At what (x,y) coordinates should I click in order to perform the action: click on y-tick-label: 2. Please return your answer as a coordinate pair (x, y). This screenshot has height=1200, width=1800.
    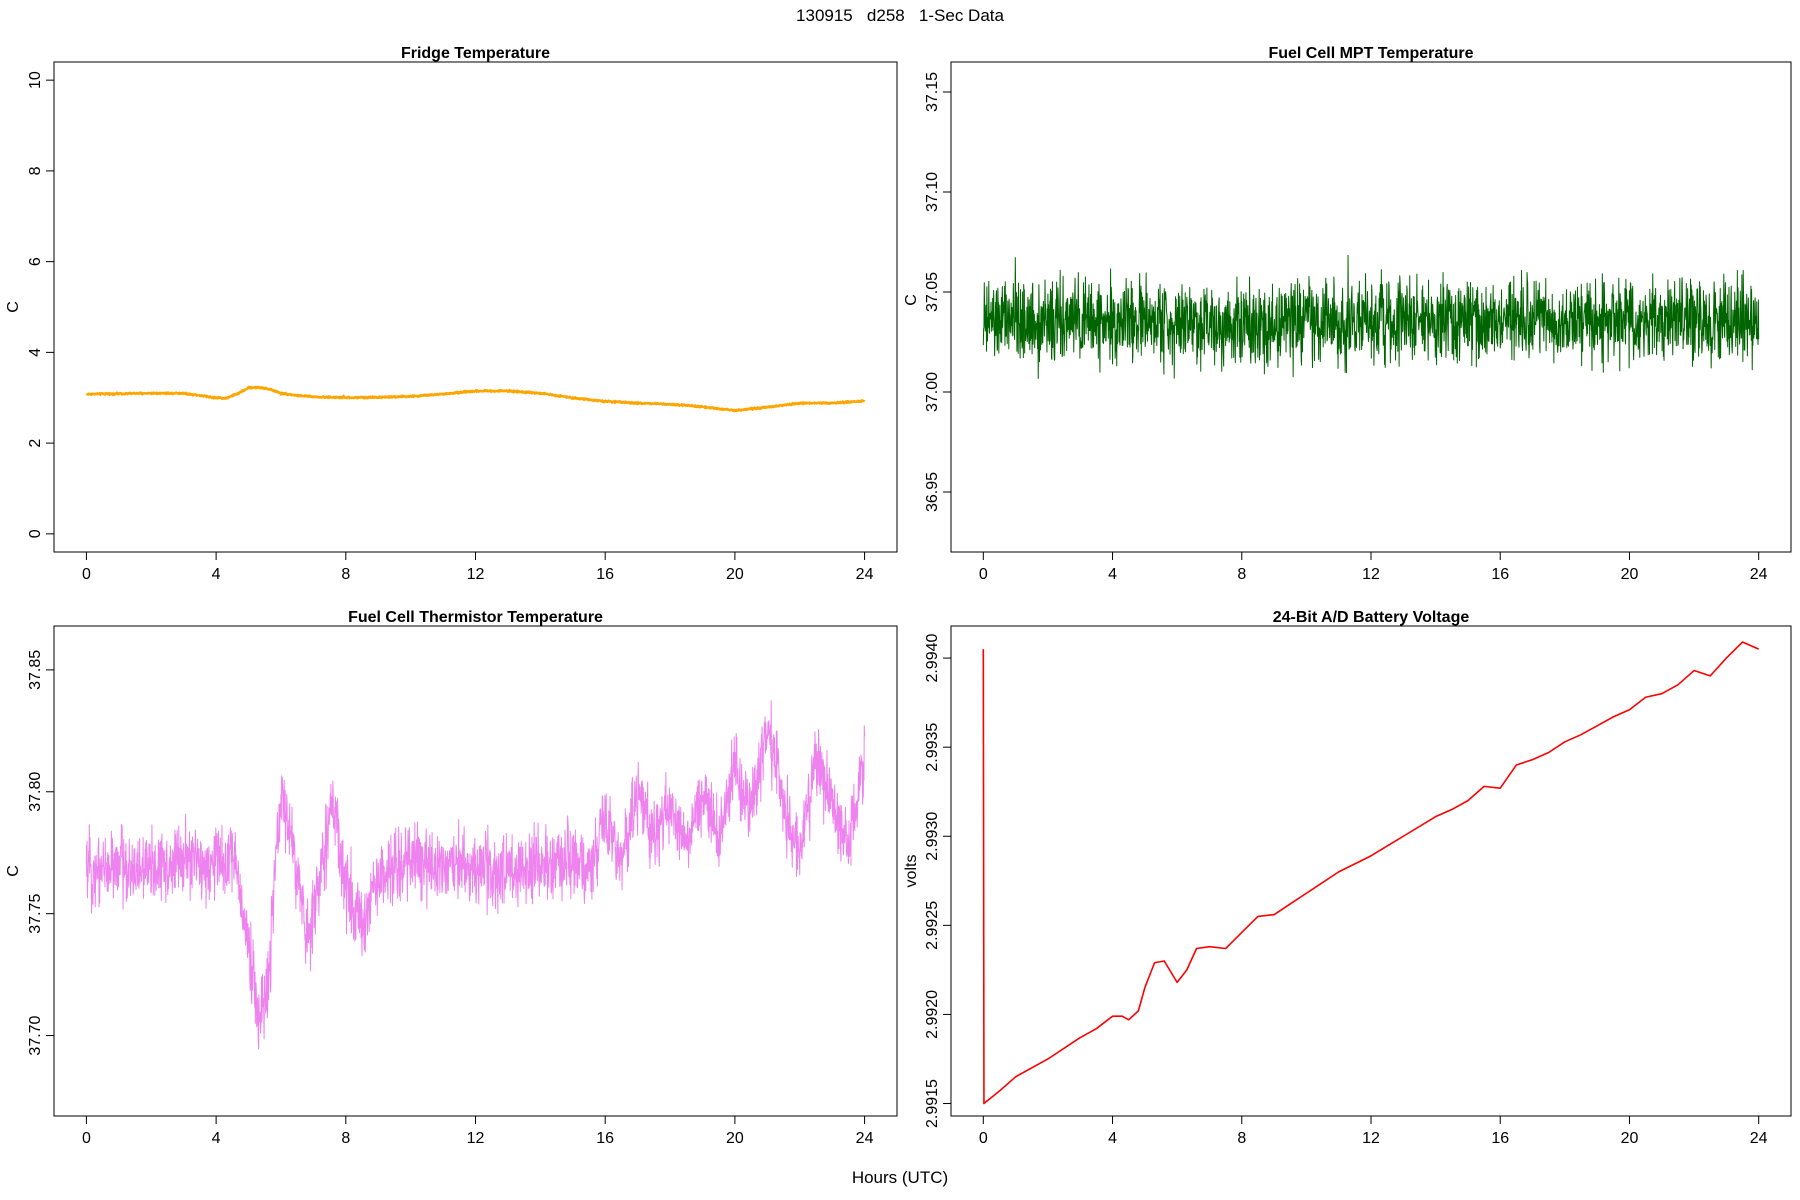
    Looking at the image, I should click on (35, 443).